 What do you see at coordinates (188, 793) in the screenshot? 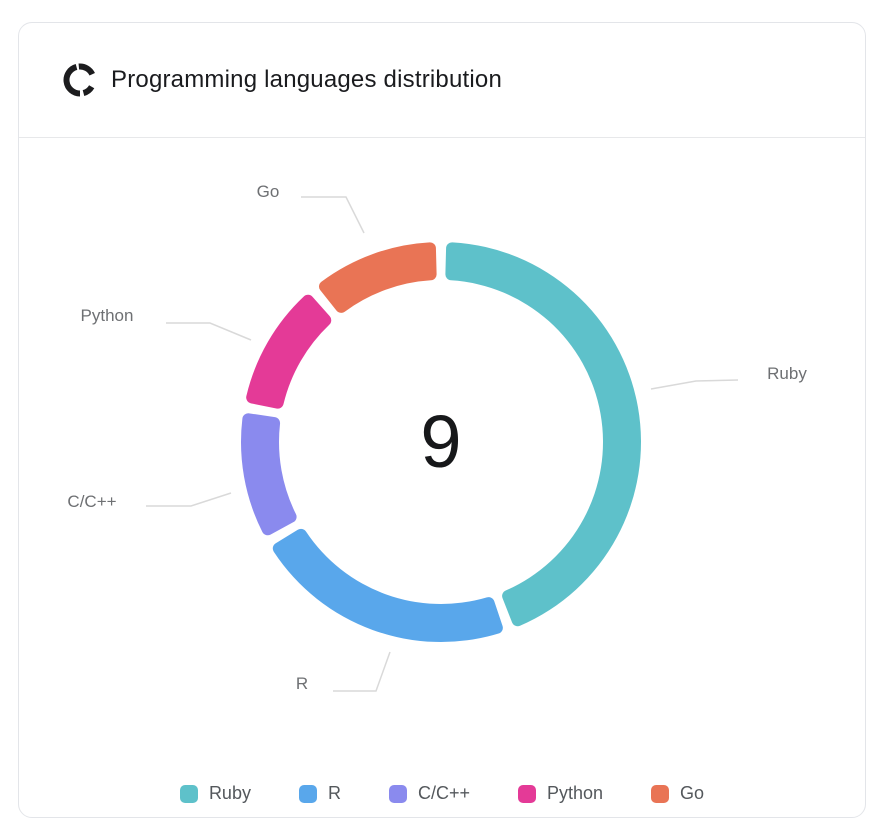
I see `legend-swatch-ruby` at bounding box center [188, 793].